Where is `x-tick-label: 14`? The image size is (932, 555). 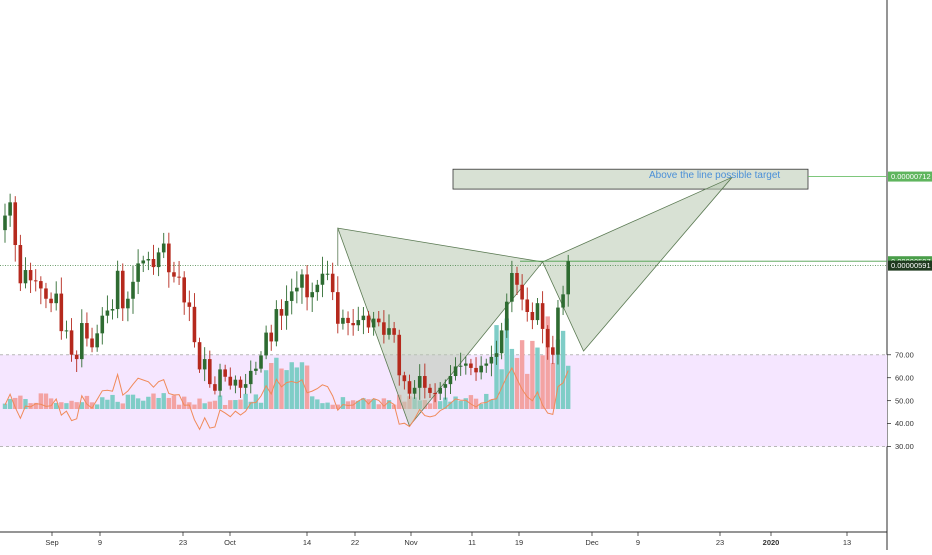 x-tick-label: 14 is located at coordinates (307, 542).